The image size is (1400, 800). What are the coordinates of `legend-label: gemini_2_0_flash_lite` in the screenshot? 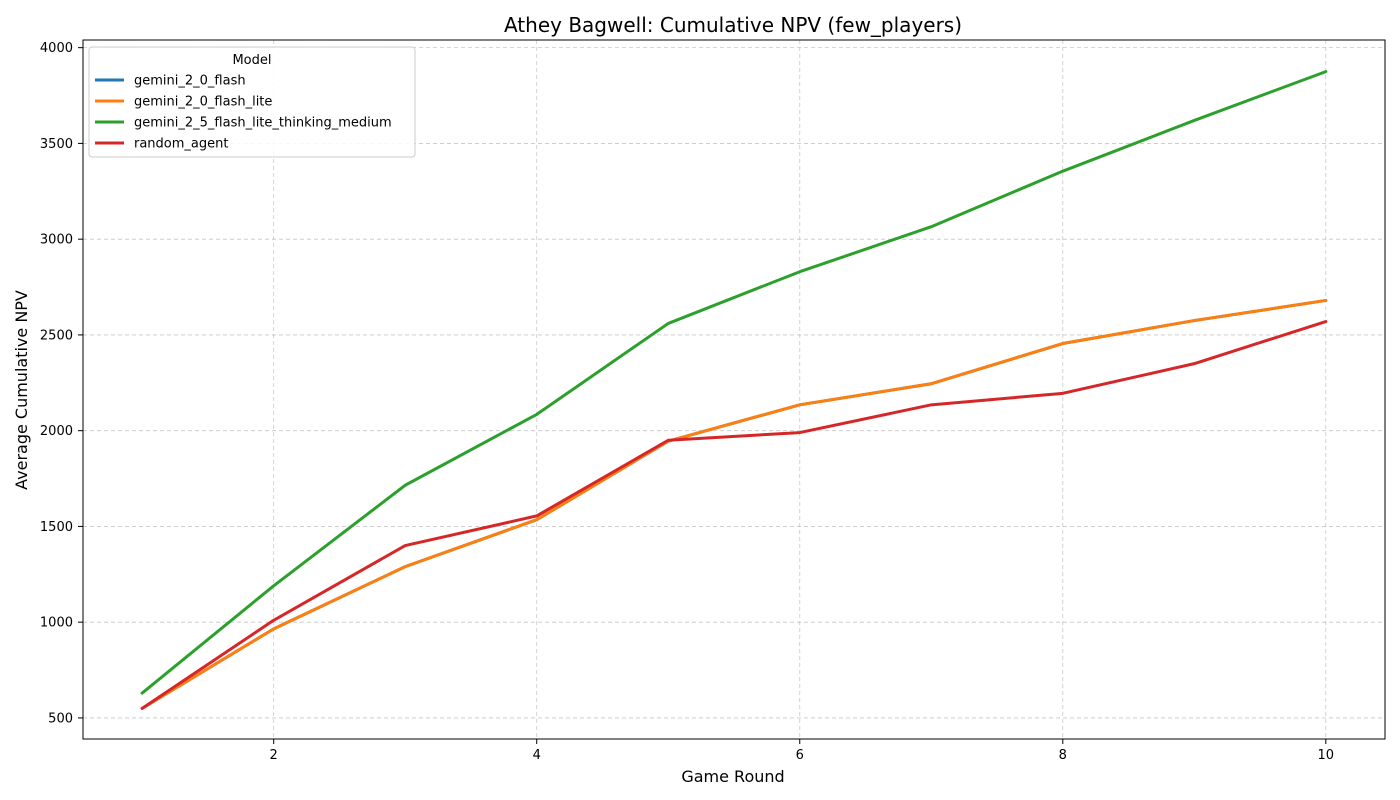 It's located at (203, 102).